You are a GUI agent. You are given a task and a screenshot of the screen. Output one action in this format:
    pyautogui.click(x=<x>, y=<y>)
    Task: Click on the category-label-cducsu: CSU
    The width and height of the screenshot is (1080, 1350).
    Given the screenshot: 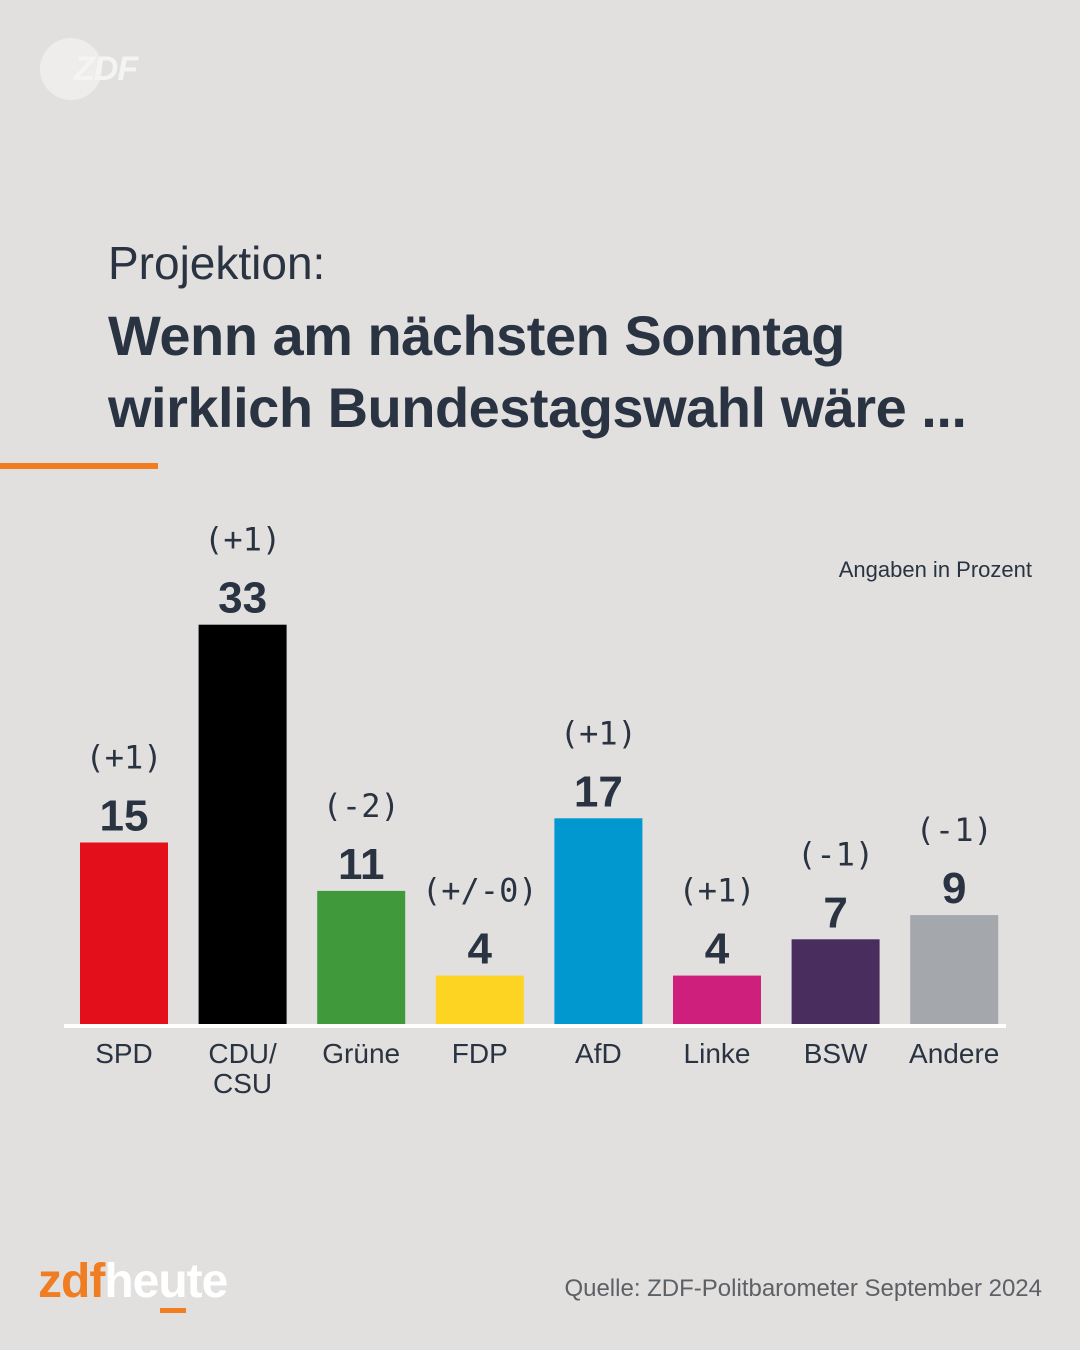 What is the action you would take?
    pyautogui.click(x=242, y=1083)
    